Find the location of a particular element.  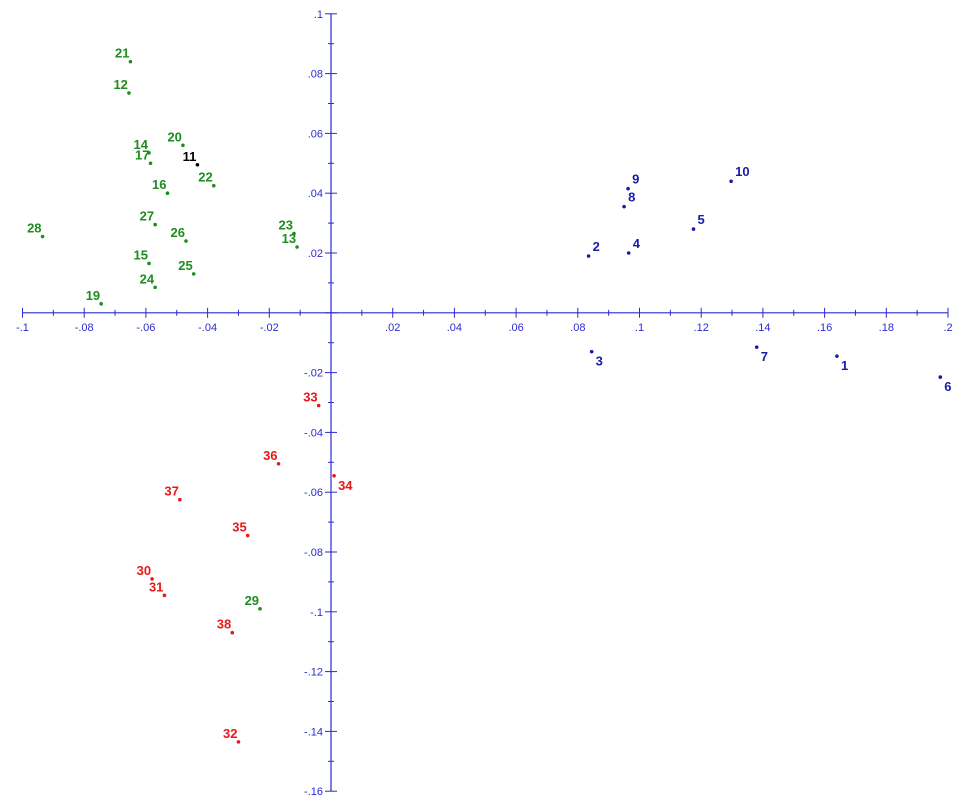

y-tick-label: -.14 is located at coordinates (313, 732).